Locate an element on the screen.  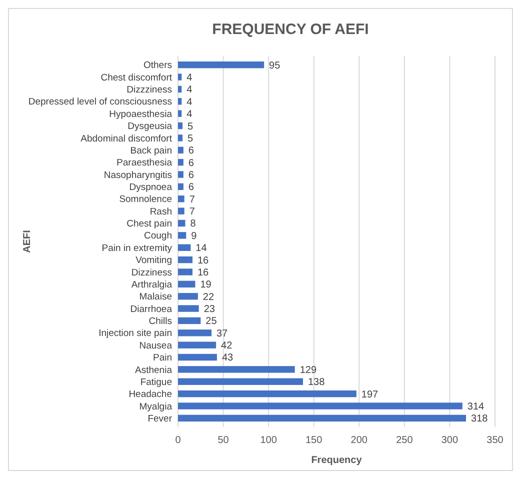
x-tick-label: 50 is located at coordinates (224, 440).